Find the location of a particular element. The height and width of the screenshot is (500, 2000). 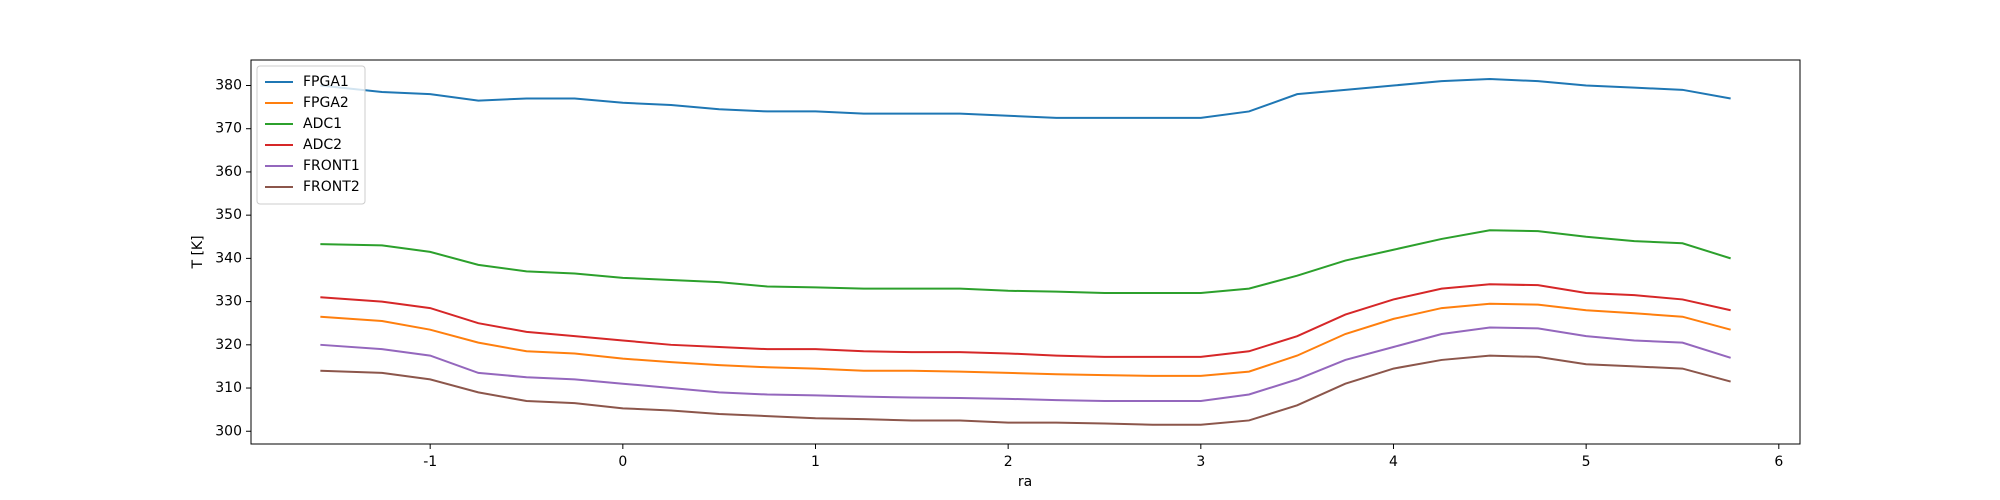

x-tick-label: 6 is located at coordinates (1778, 462).